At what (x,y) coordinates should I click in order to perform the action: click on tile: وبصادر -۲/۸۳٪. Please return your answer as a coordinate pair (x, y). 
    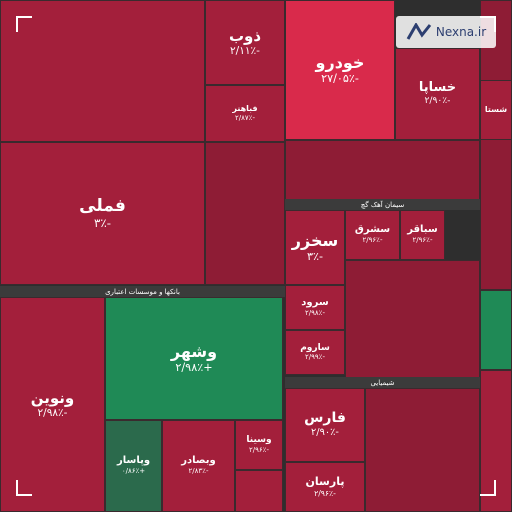
    Looking at the image, I should click on (198, 466).